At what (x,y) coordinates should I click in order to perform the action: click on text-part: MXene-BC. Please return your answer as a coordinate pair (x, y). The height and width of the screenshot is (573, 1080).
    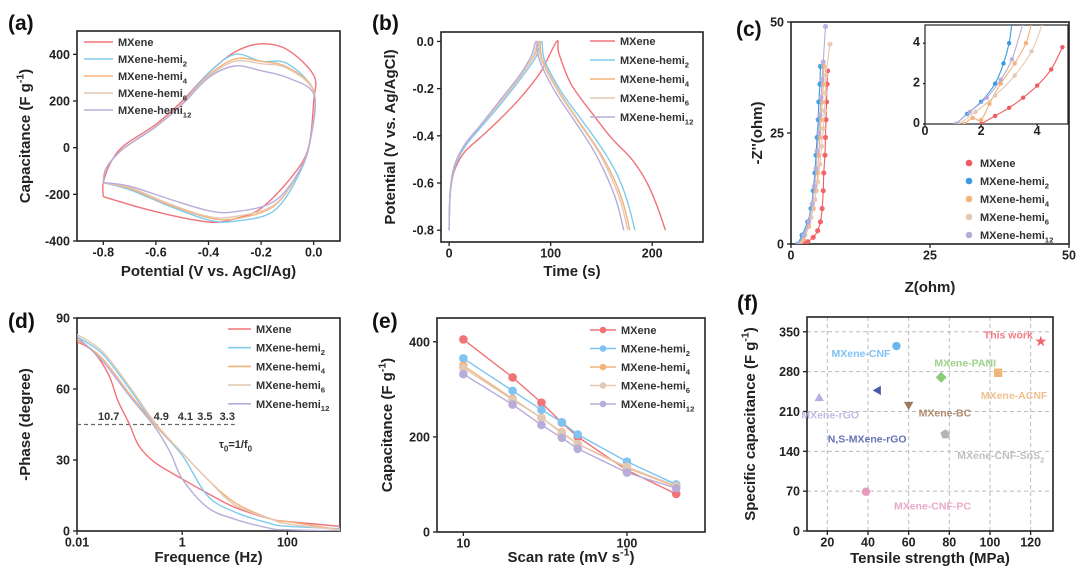
    Looking at the image, I should click on (945, 414).